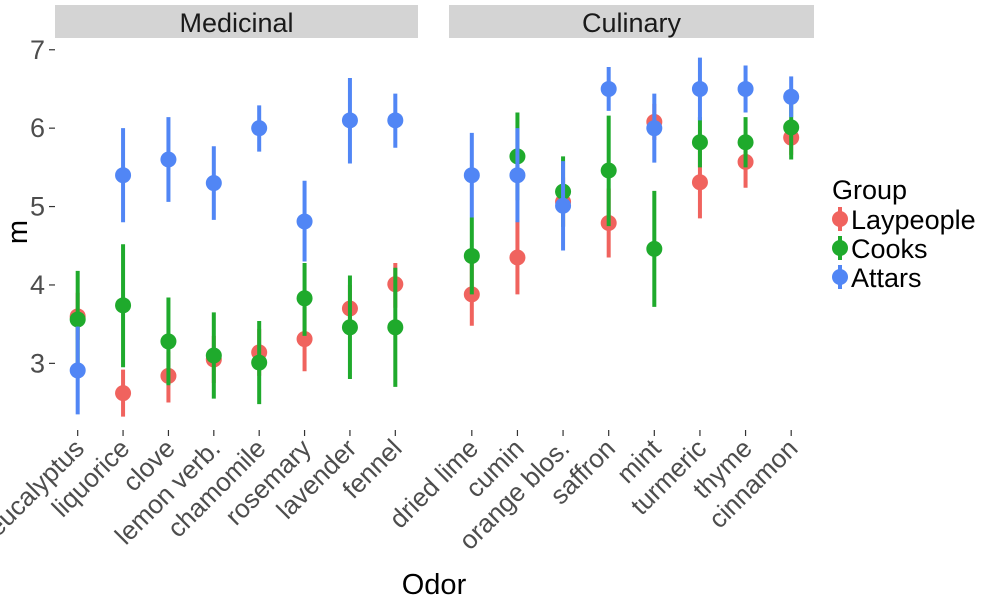  I want to click on y-tick-label: 6, so click(37, 128).